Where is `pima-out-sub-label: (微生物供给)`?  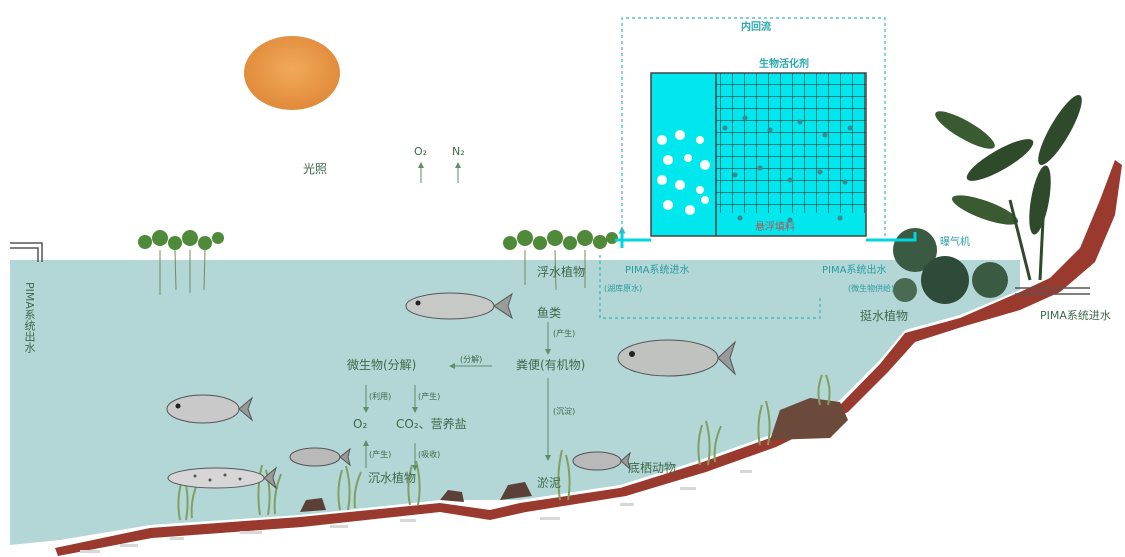
pima-out-sub-label: (微生物供给) is located at coordinates (871, 288).